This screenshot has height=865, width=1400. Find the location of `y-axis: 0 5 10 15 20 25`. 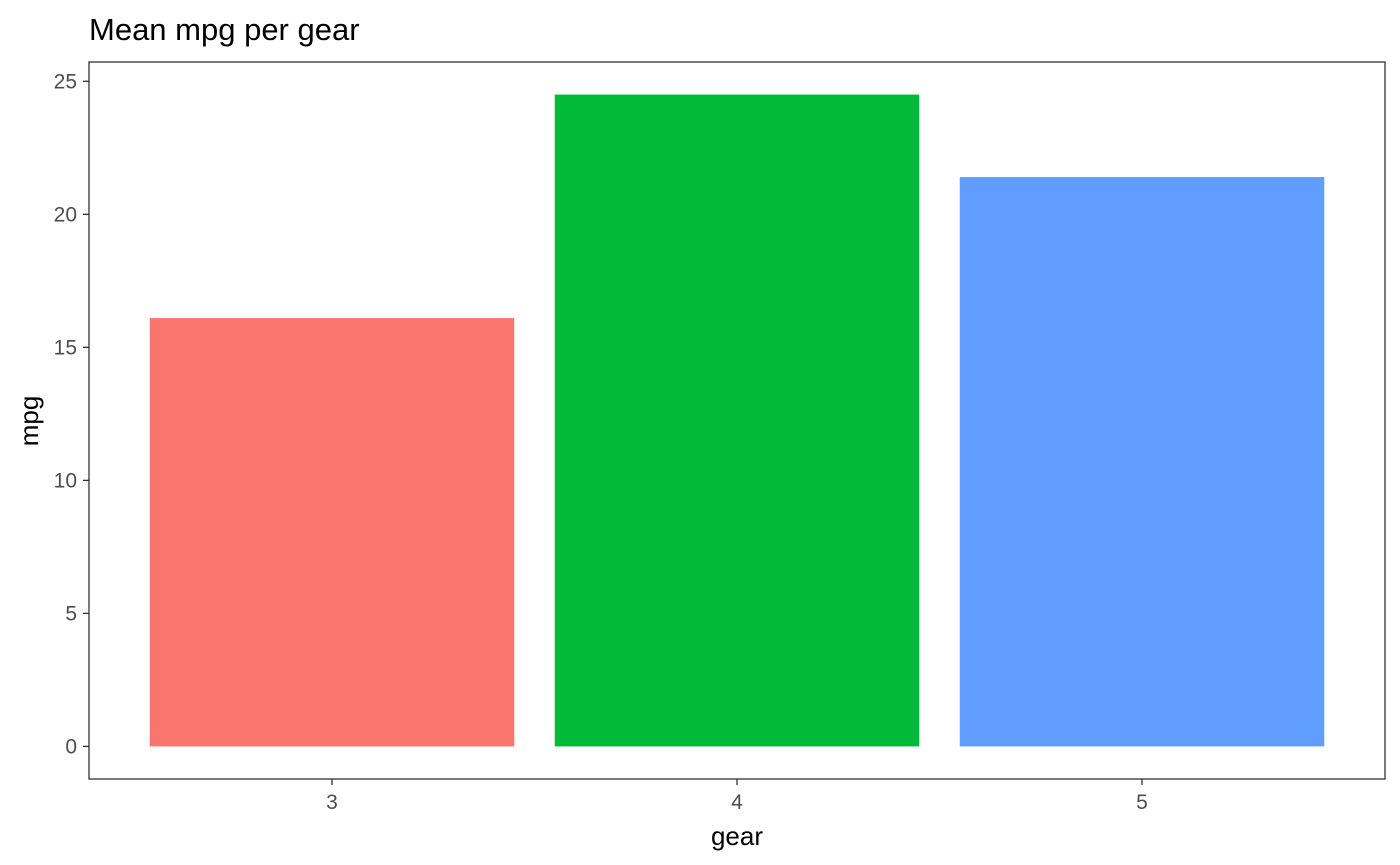

y-axis: 0 5 10 15 20 25 is located at coordinates (71, 414).